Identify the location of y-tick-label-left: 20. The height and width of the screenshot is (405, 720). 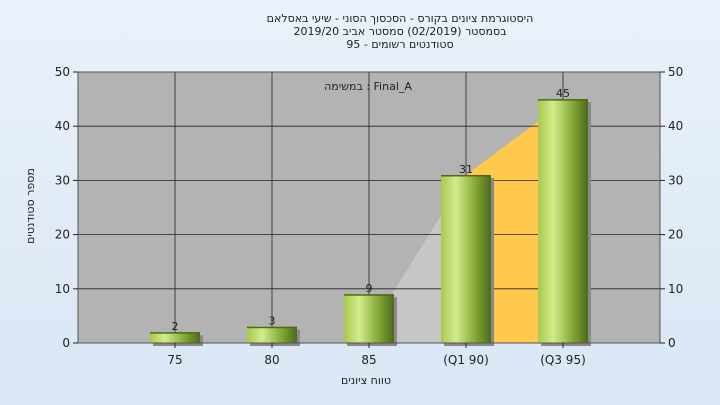
(62, 235).